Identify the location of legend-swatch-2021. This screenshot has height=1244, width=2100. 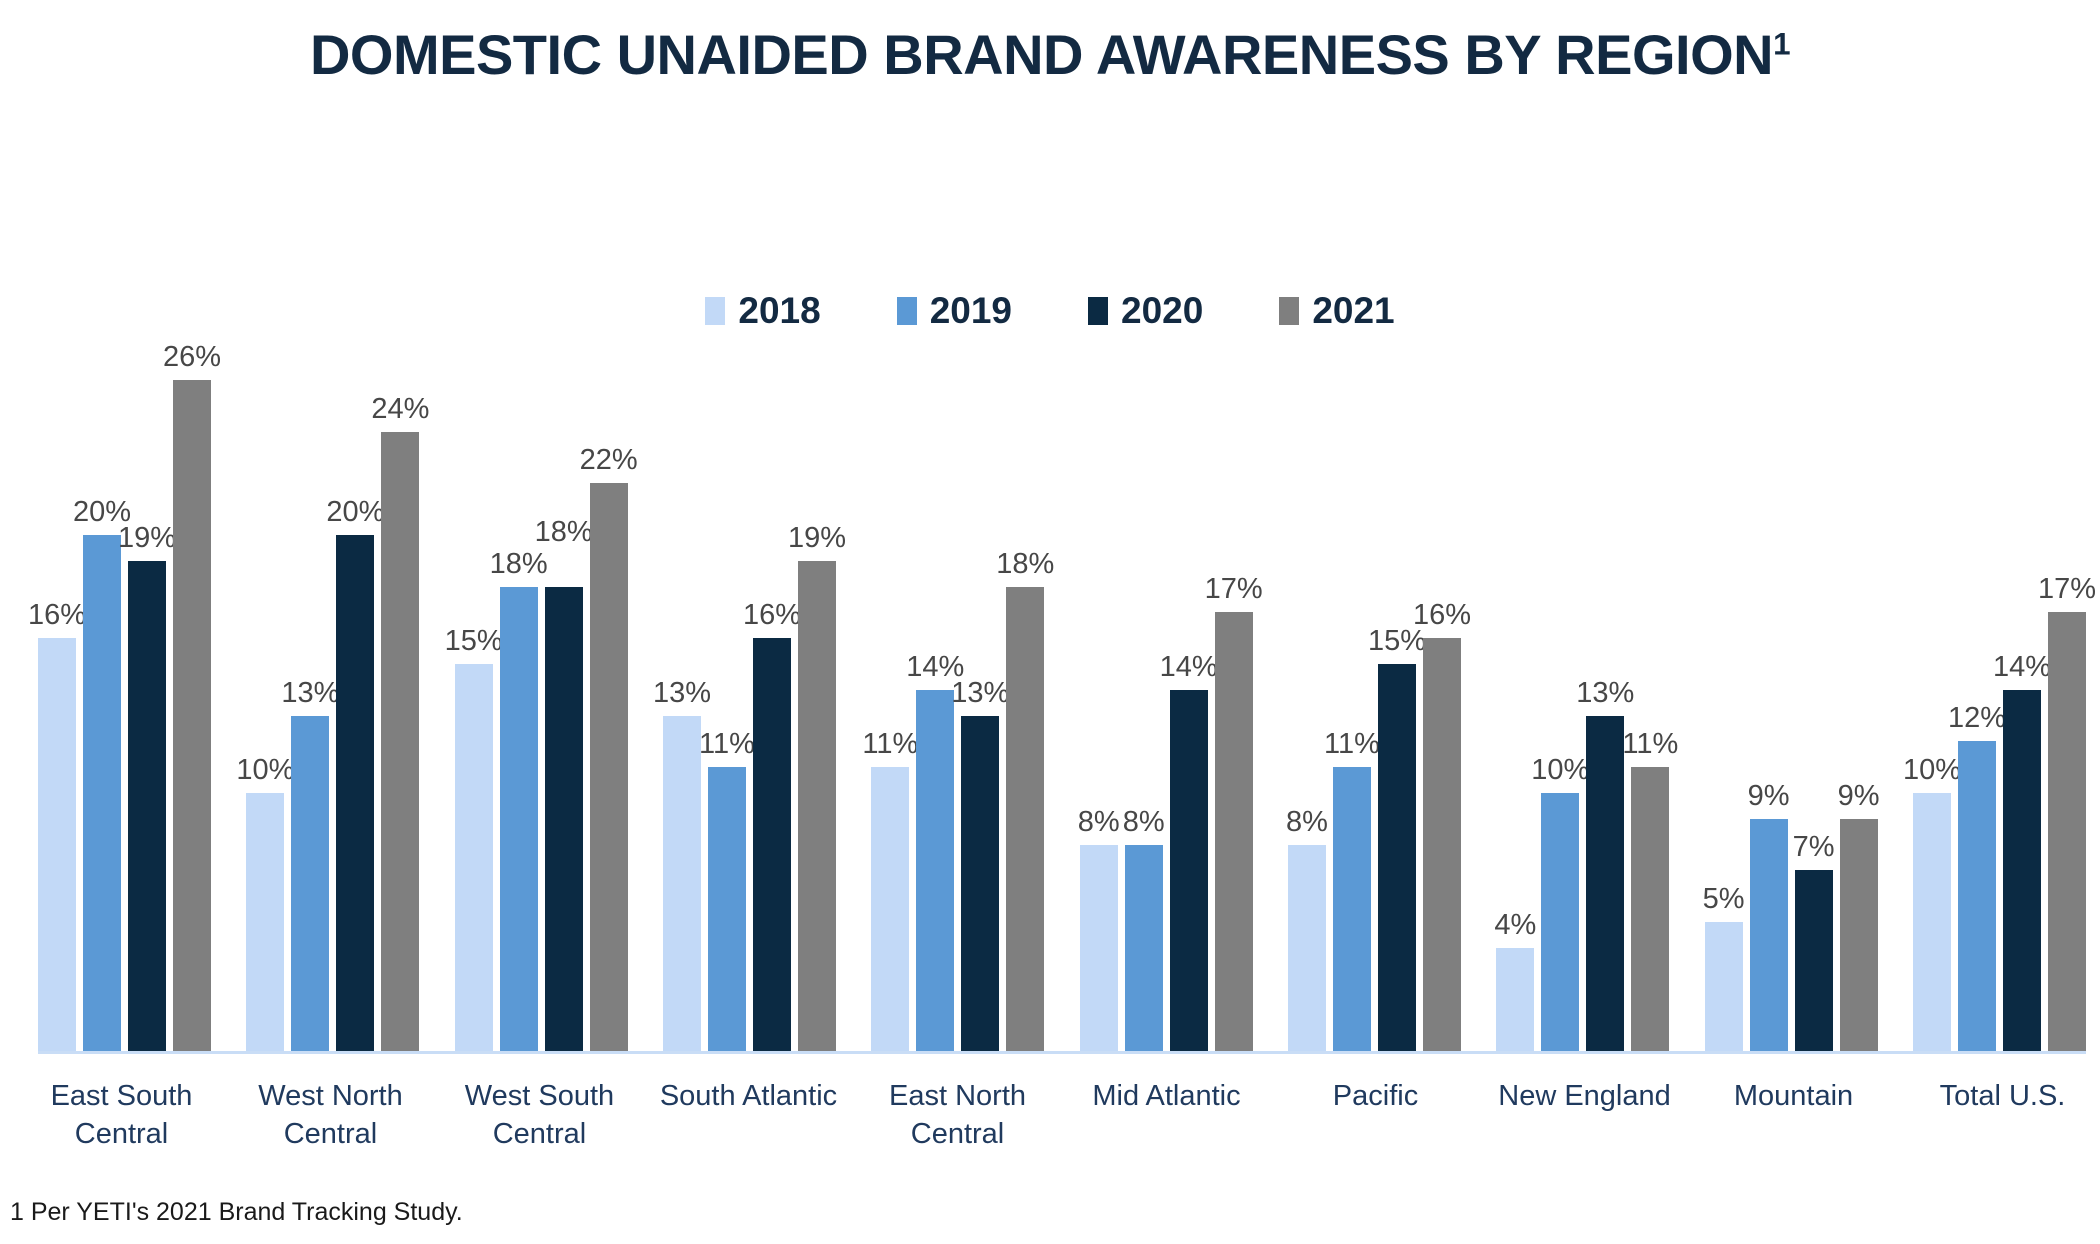
(1289, 311).